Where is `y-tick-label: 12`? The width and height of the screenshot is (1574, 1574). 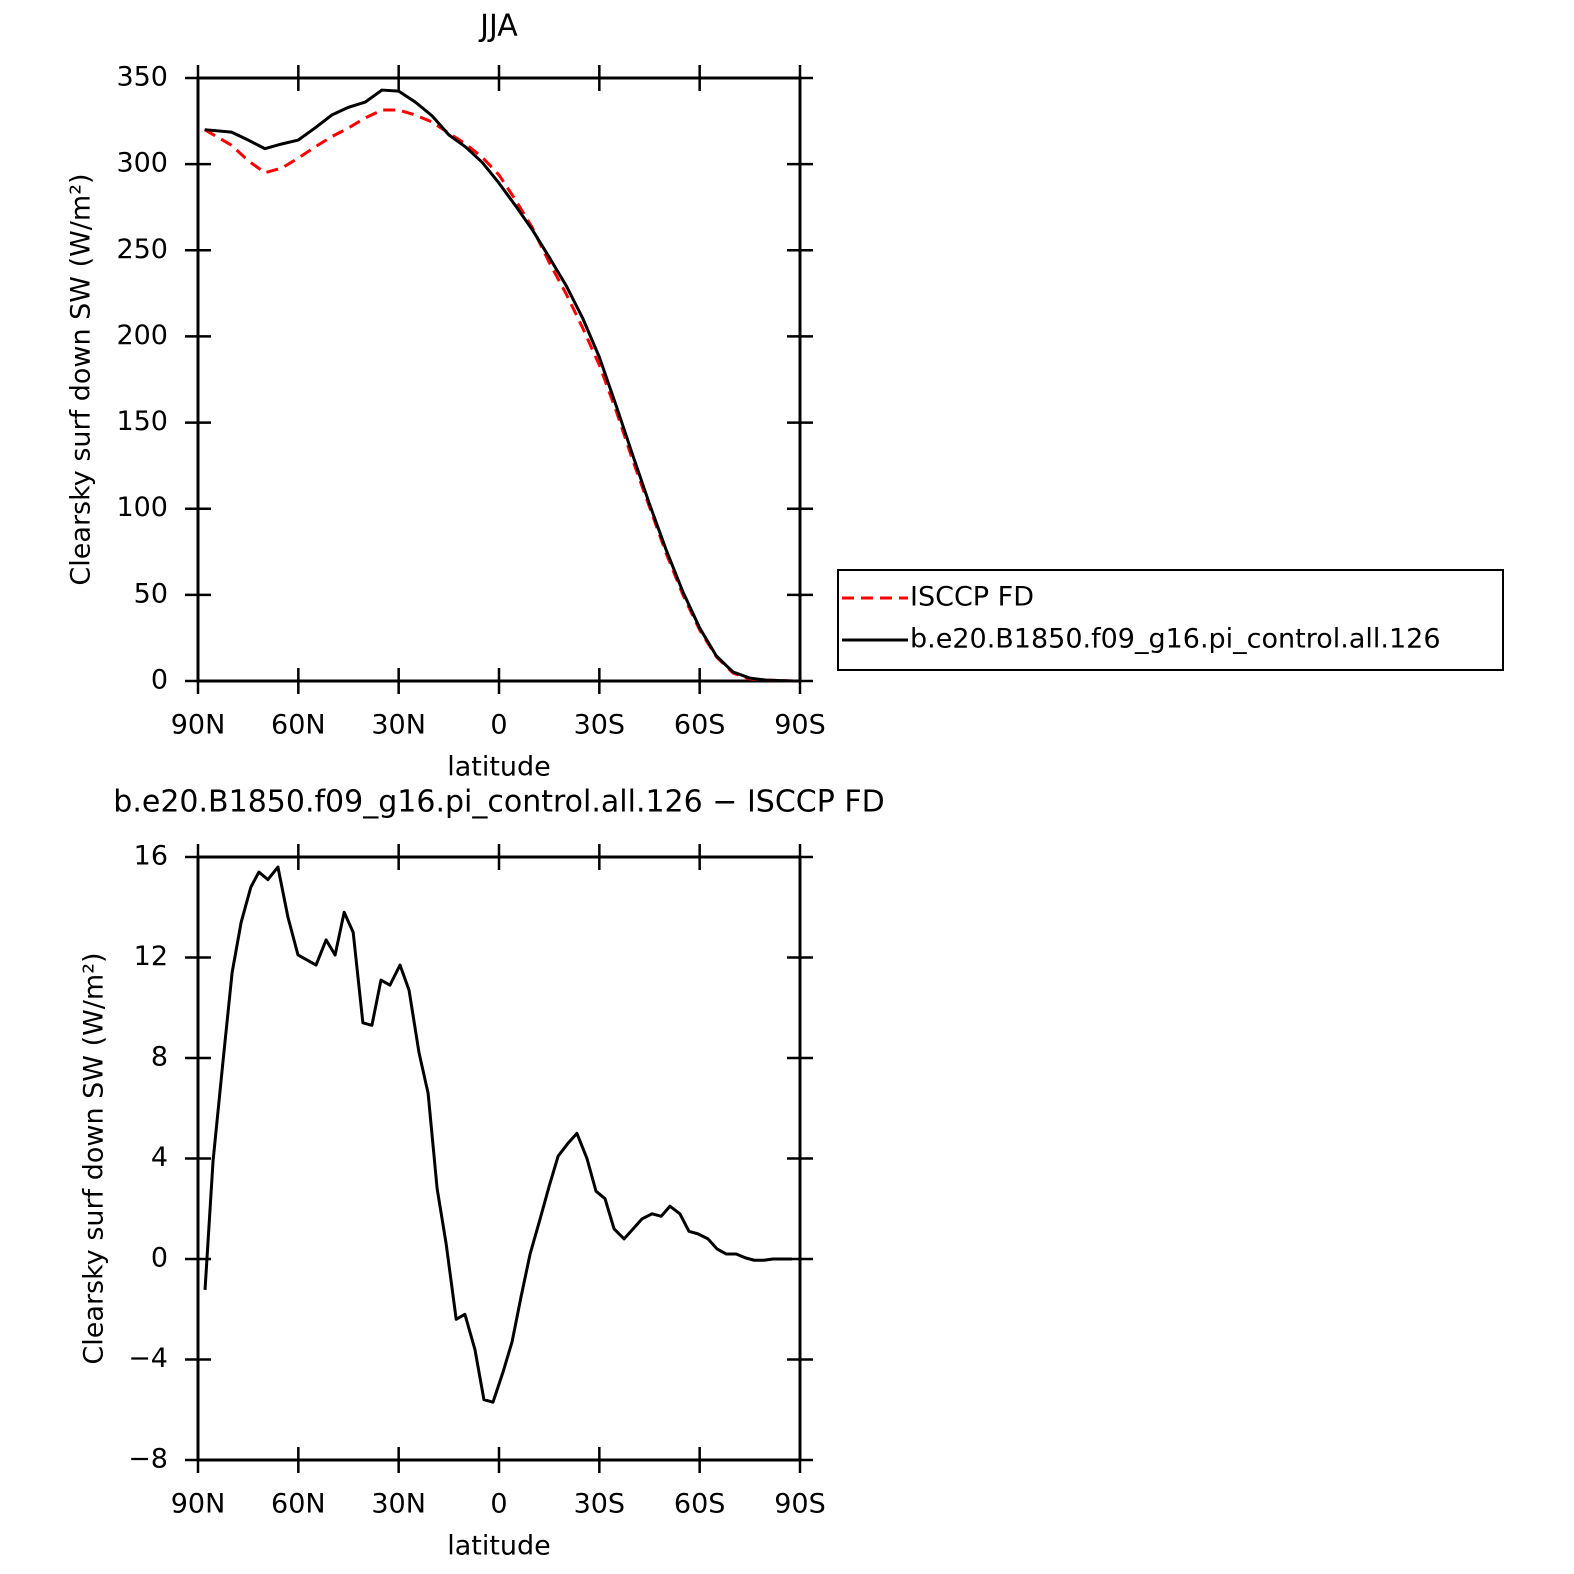
y-tick-label: 12 is located at coordinates (151, 956).